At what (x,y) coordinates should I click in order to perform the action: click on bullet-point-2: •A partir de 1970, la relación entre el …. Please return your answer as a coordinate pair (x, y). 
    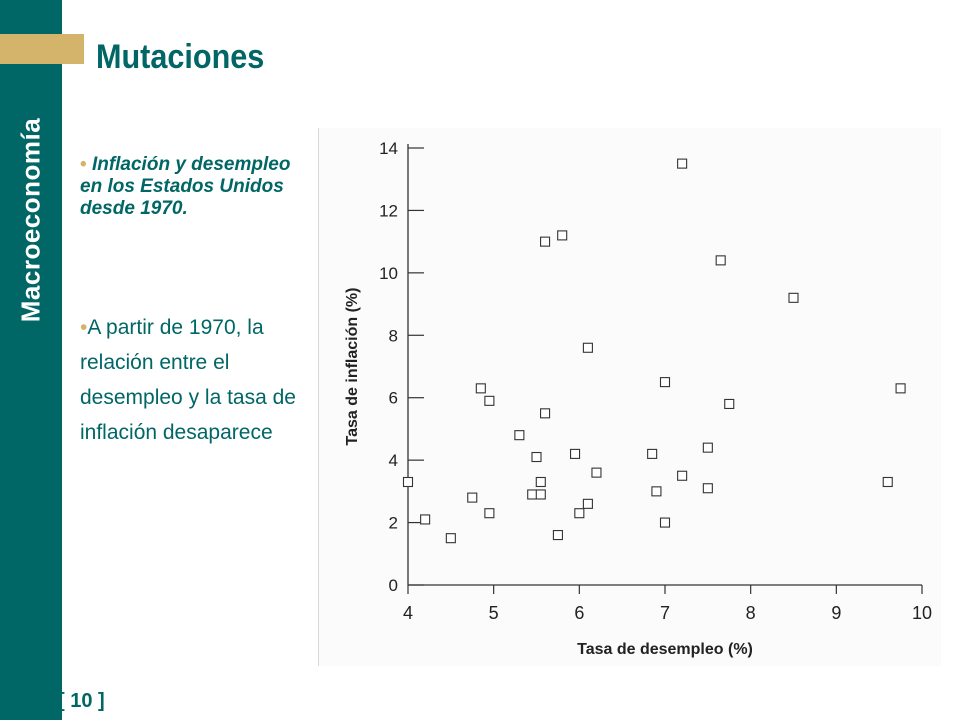
    Looking at the image, I should click on (198, 380).